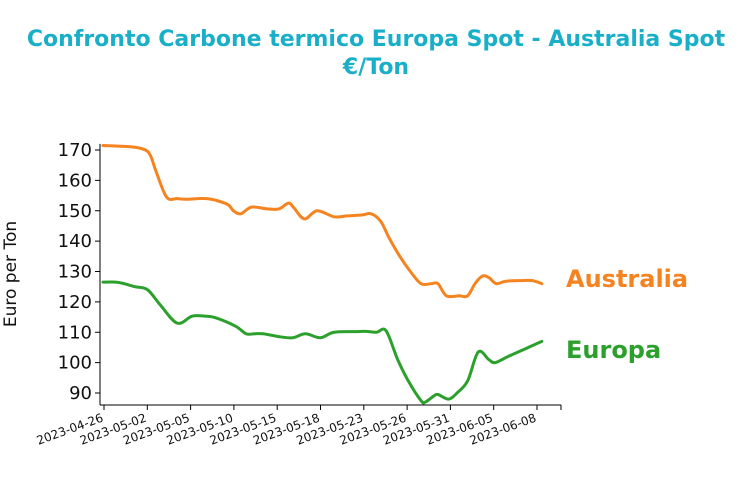 Image resolution: width=752 pixels, height=504 pixels. I want to click on y-axis-label: Euro per Ton, so click(11, 274).